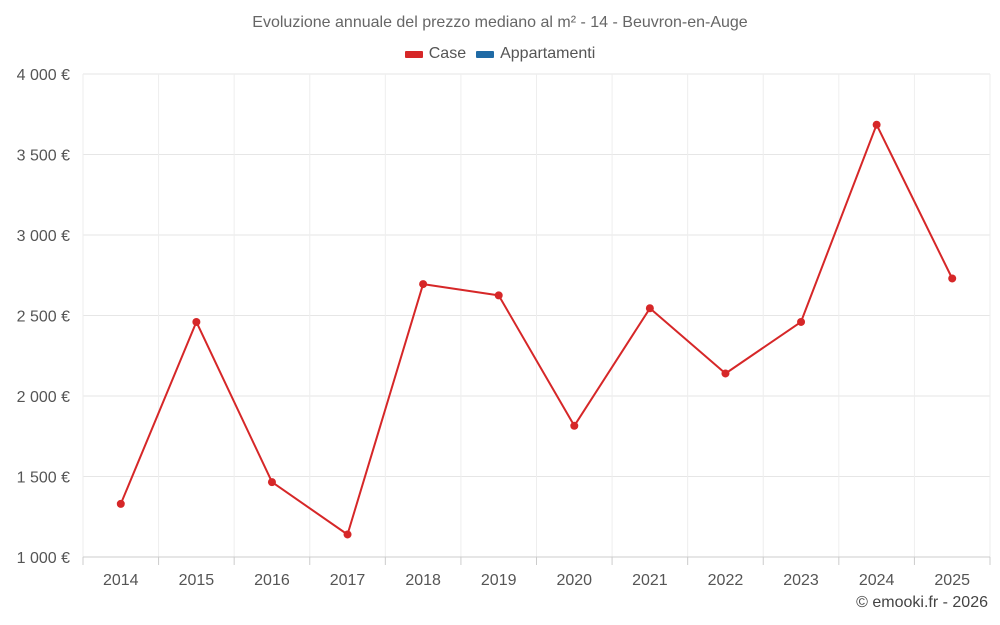 This screenshot has width=1000, height=625. Describe the element at coordinates (650, 580) in the screenshot. I see `x-tick-label: 2021` at that location.